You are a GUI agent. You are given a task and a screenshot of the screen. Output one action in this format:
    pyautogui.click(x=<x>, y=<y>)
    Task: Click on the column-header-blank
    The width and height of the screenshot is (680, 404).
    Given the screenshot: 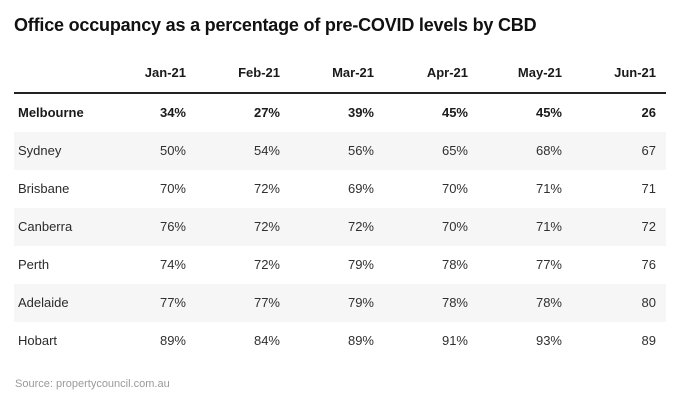 What is the action you would take?
    pyautogui.click(x=58, y=74)
    